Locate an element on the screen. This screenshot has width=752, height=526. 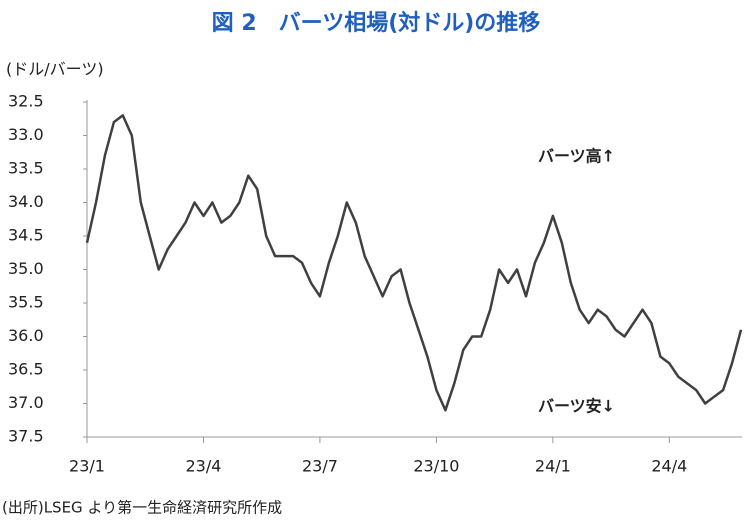
y-tick-label: 33.5 is located at coordinates (26, 168).